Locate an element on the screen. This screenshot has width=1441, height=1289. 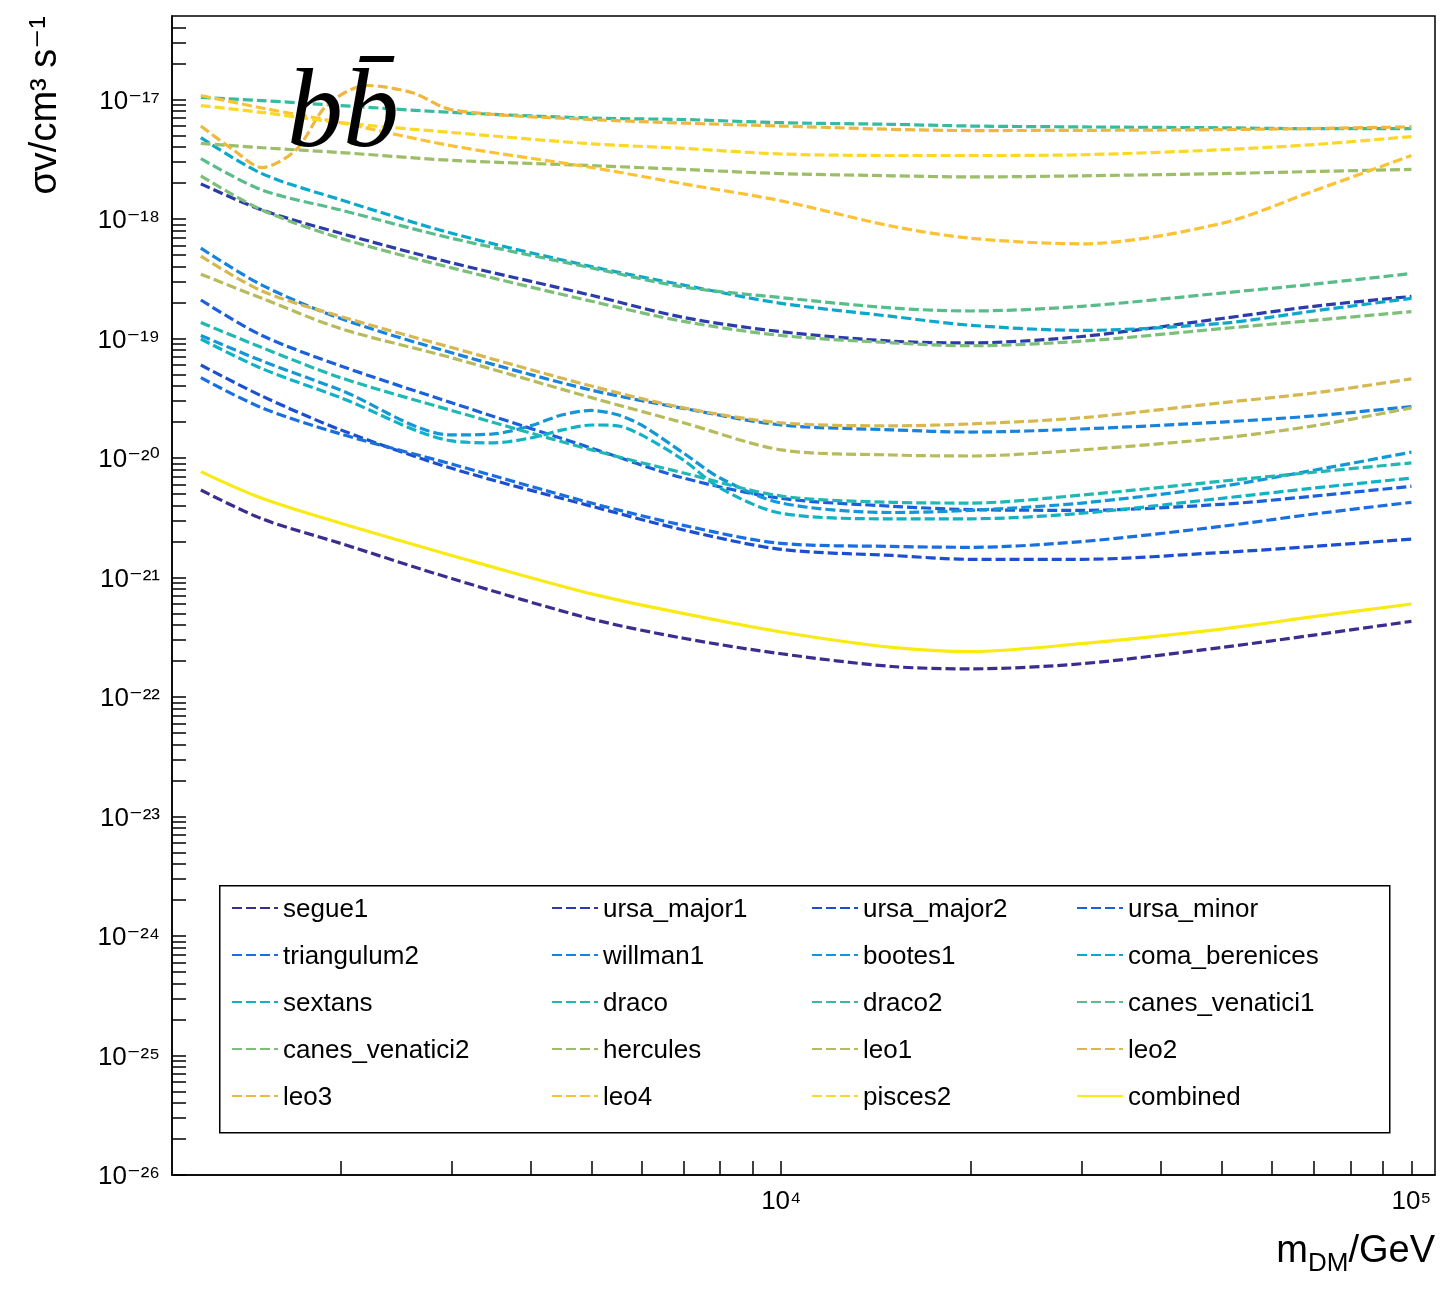
legend-label: hercules is located at coordinates (652, 1049).